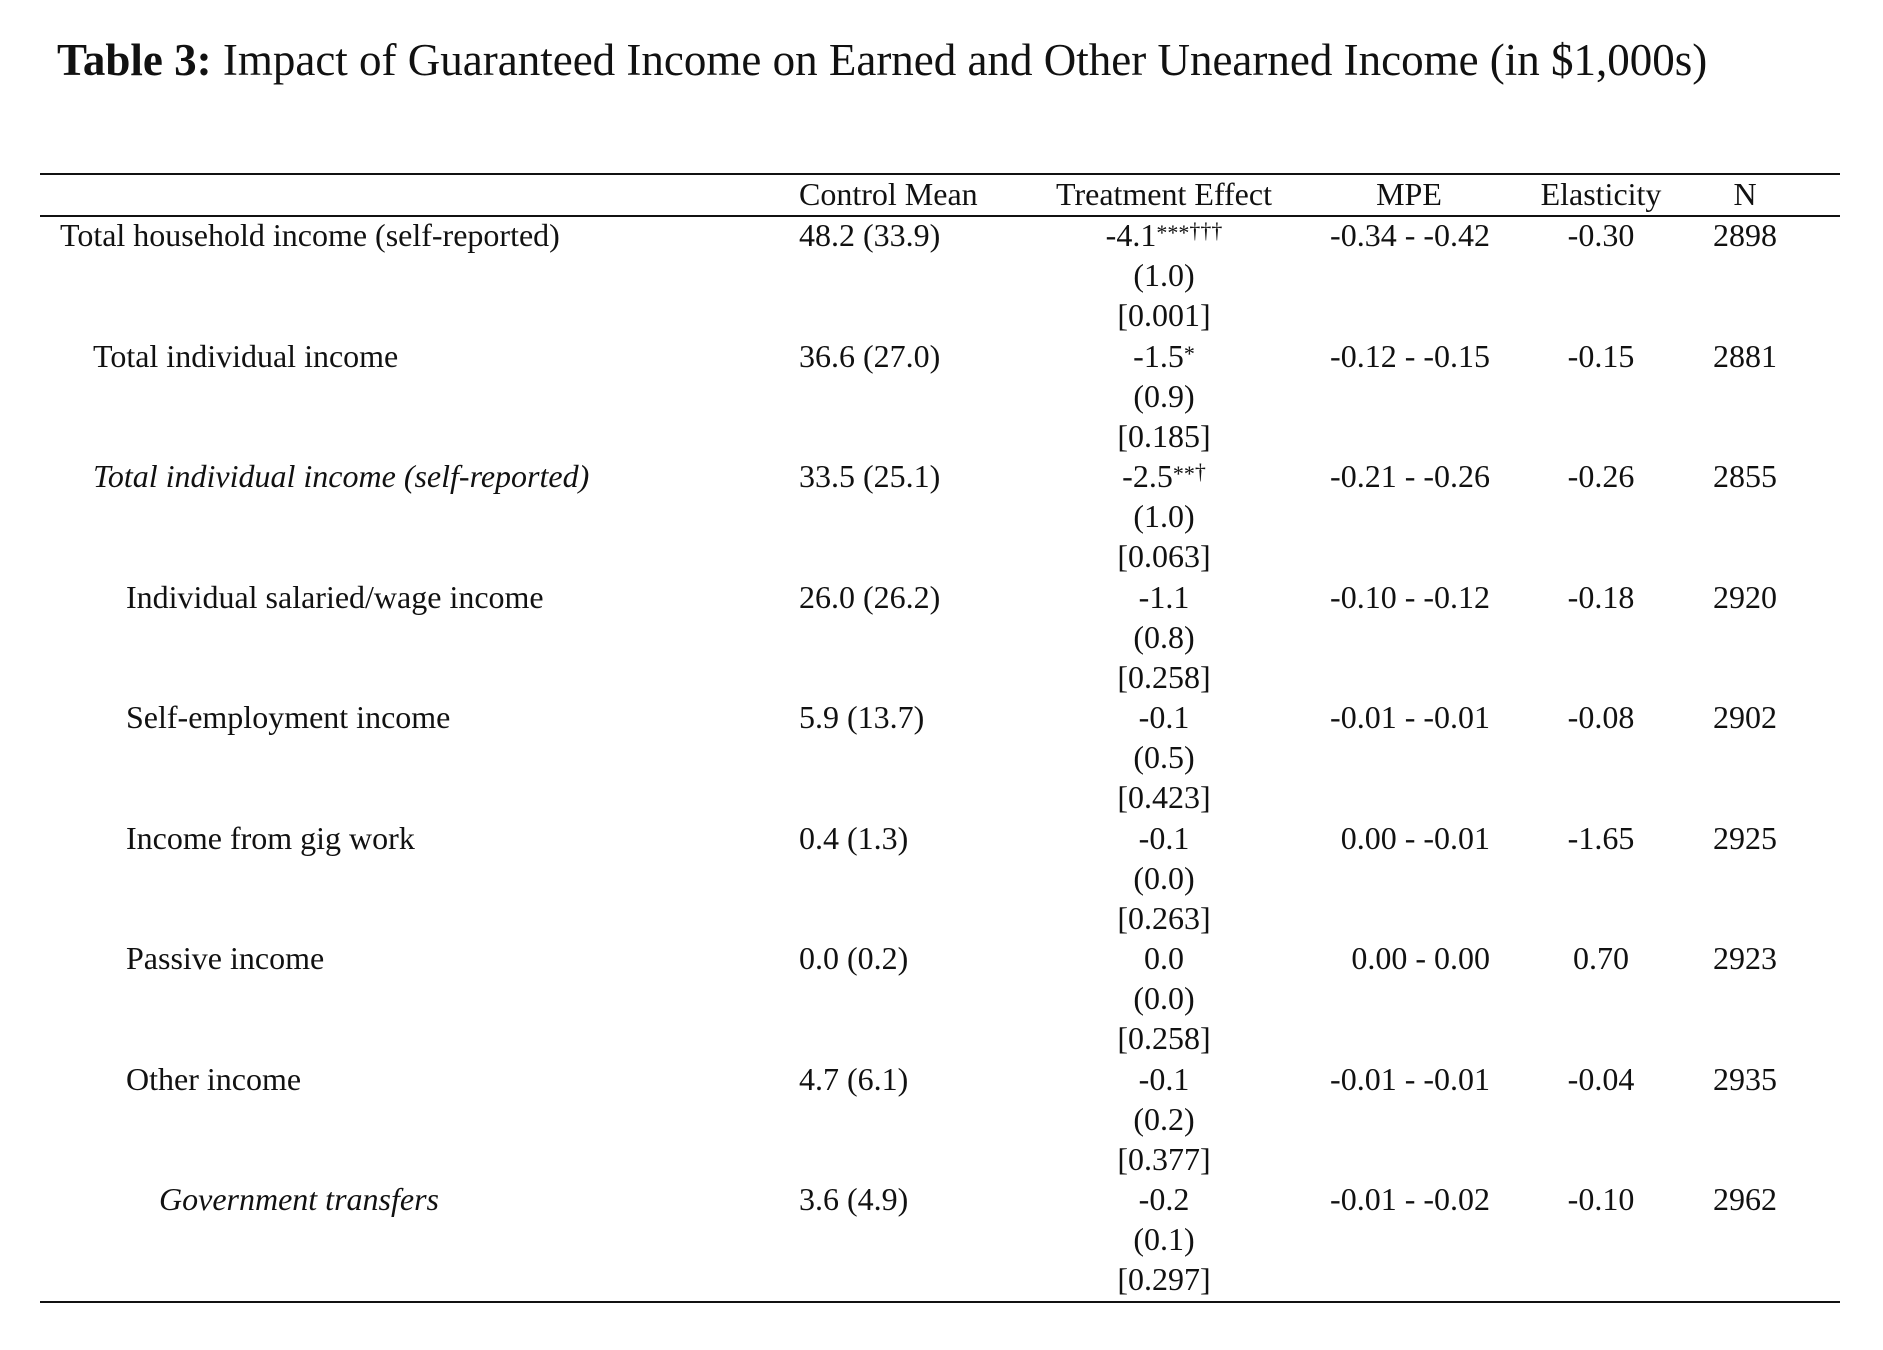 The width and height of the screenshot is (1883, 1350). I want to click on p-value-cell: [0.063], so click(1164, 556).